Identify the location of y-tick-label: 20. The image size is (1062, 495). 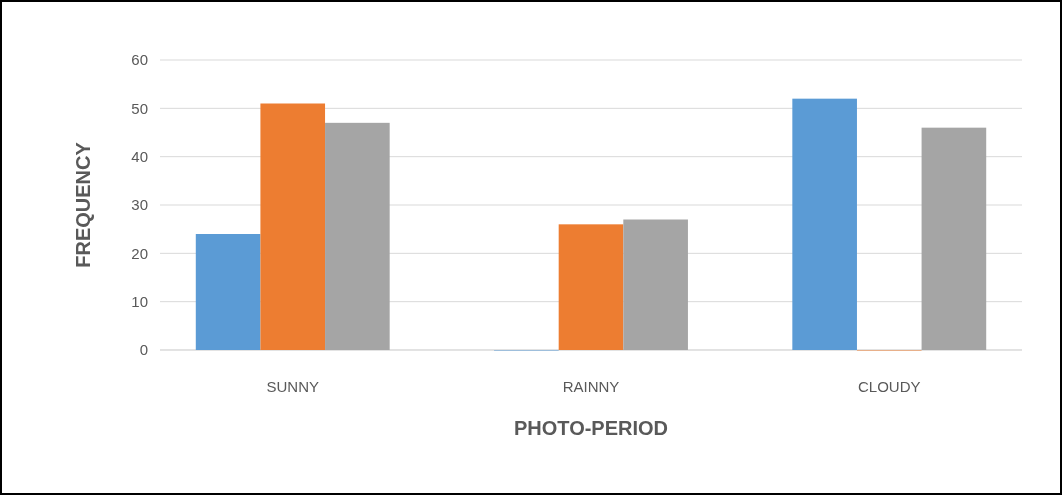
(139, 253).